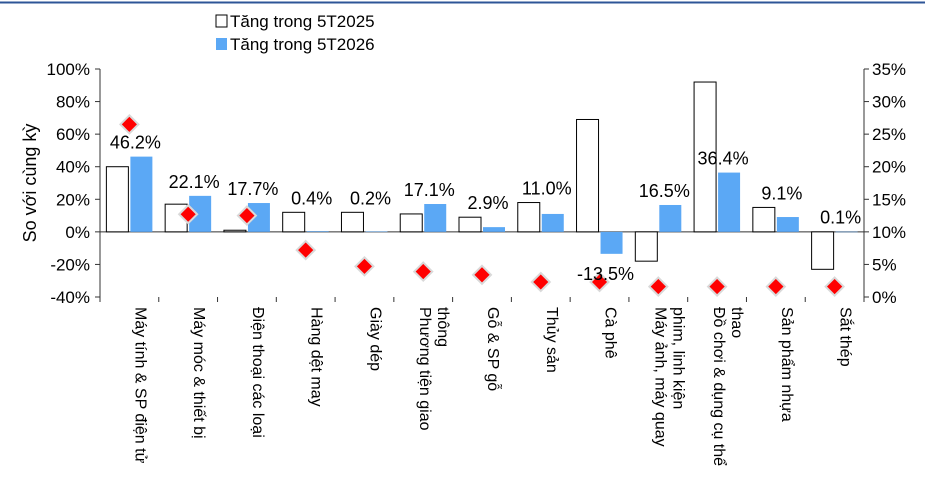  What do you see at coordinates (135, 143) in the screenshot?
I see `data-label: 46.2%` at bounding box center [135, 143].